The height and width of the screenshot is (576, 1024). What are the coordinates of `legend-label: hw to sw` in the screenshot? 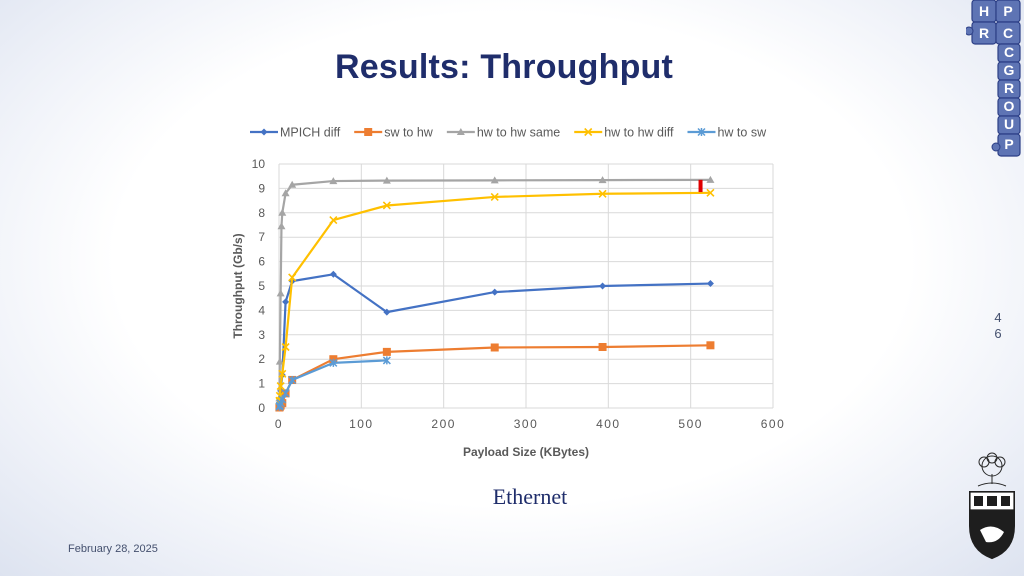 It's located at (742, 133).